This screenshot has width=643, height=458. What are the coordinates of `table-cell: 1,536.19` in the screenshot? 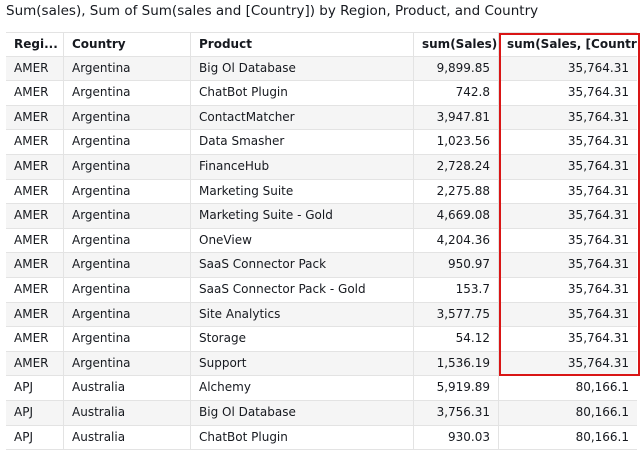 It's located at (455, 363).